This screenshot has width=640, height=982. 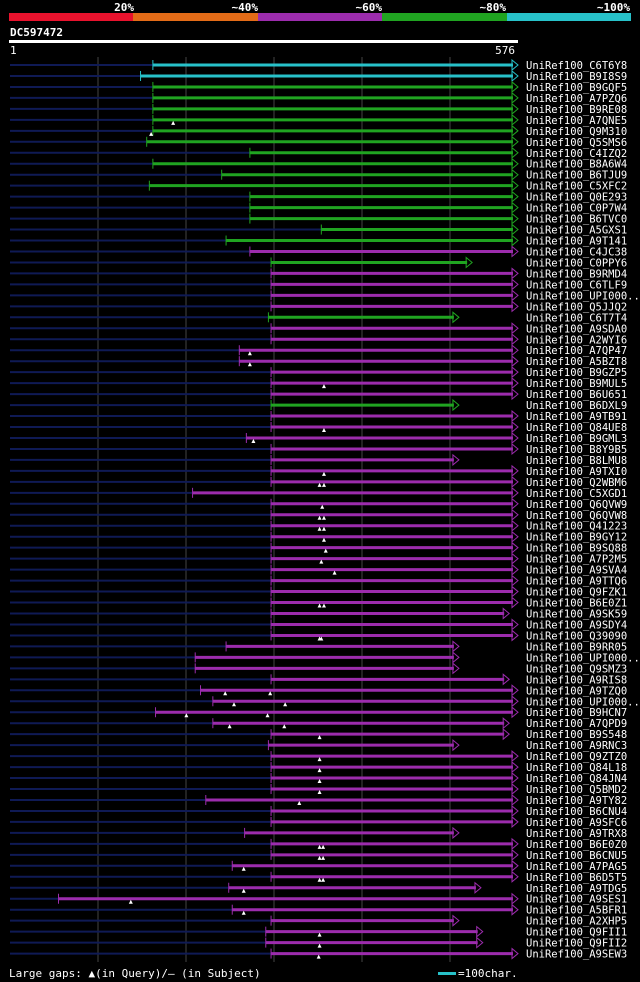 What do you see at coordinates (576, 669) in the screenshot?
I see `hit-label: UniRef100_Q9SMZ3` at bounding box center [576, 669].